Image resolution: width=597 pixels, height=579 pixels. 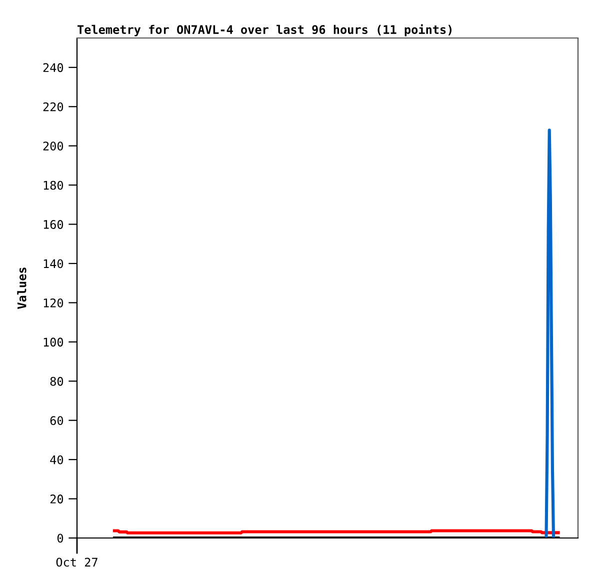 What do you see at coordinates (54, 224) in the screenshot?
I see `y-tick-label: 160` at bounding box center [54, 224].